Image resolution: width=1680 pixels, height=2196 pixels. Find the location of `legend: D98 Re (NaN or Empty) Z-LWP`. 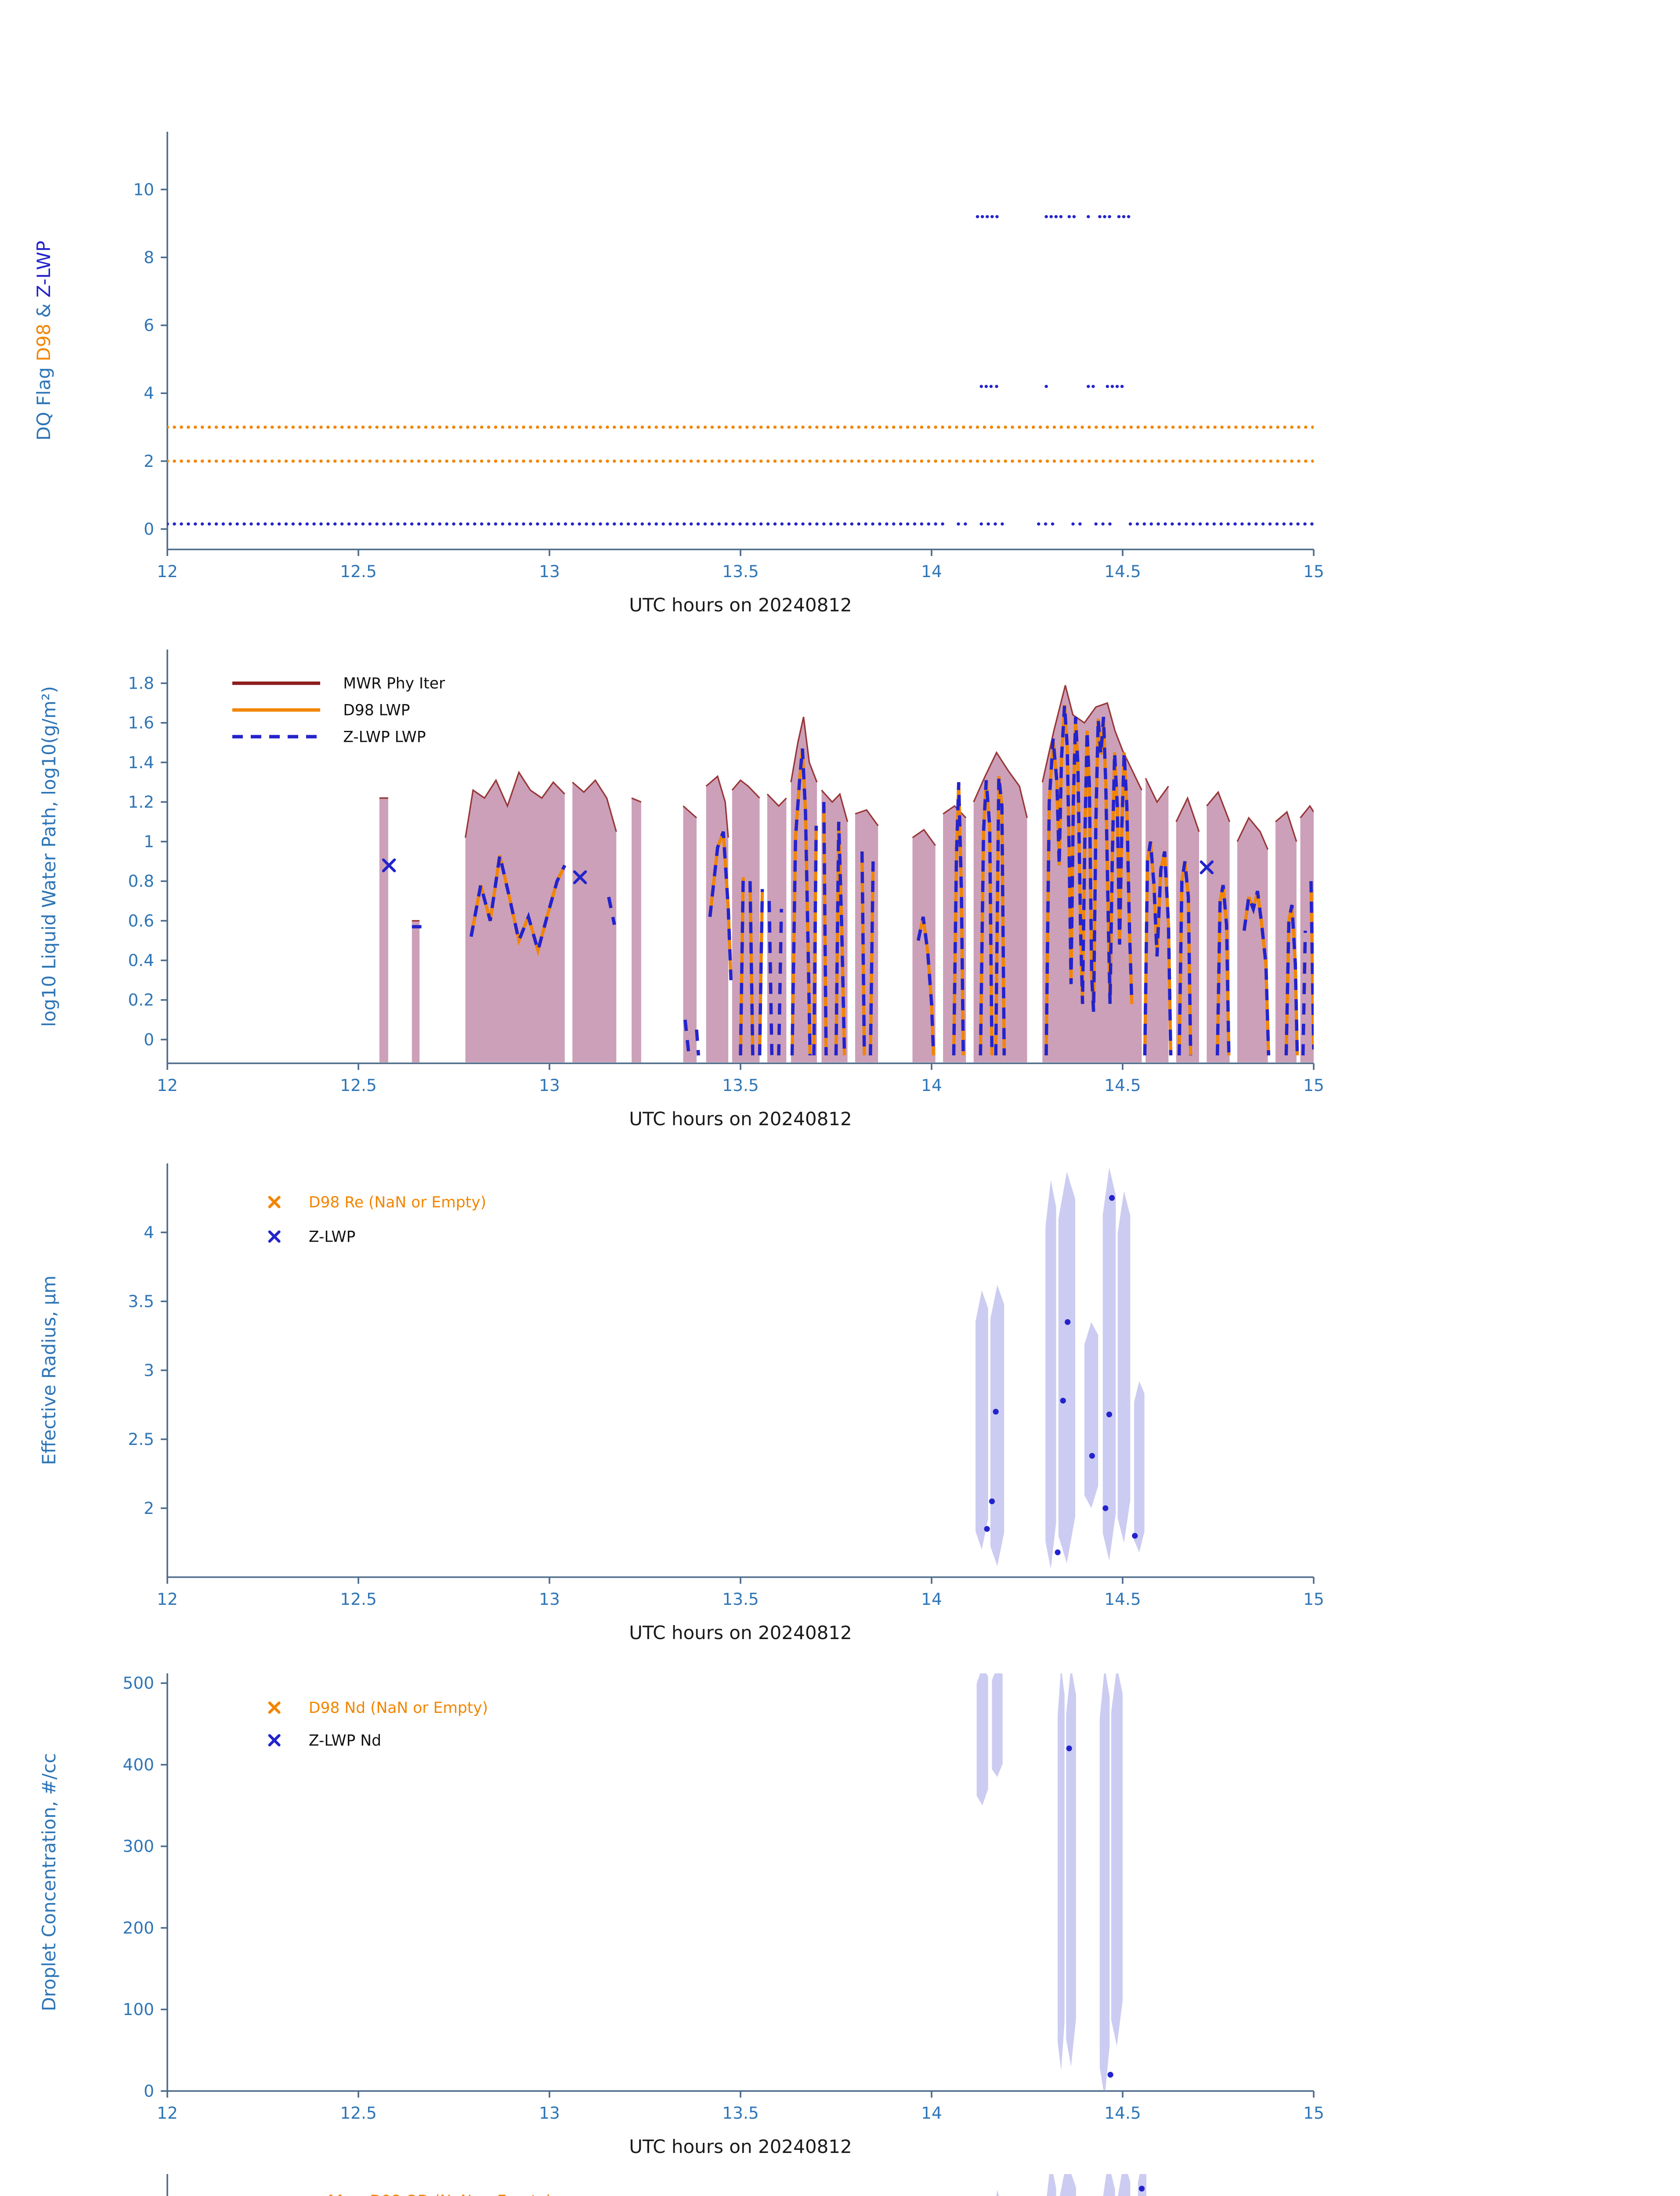

legend: D98 Re (NaN or Empty) Z-LWP is located at coordinates (377, 1220).